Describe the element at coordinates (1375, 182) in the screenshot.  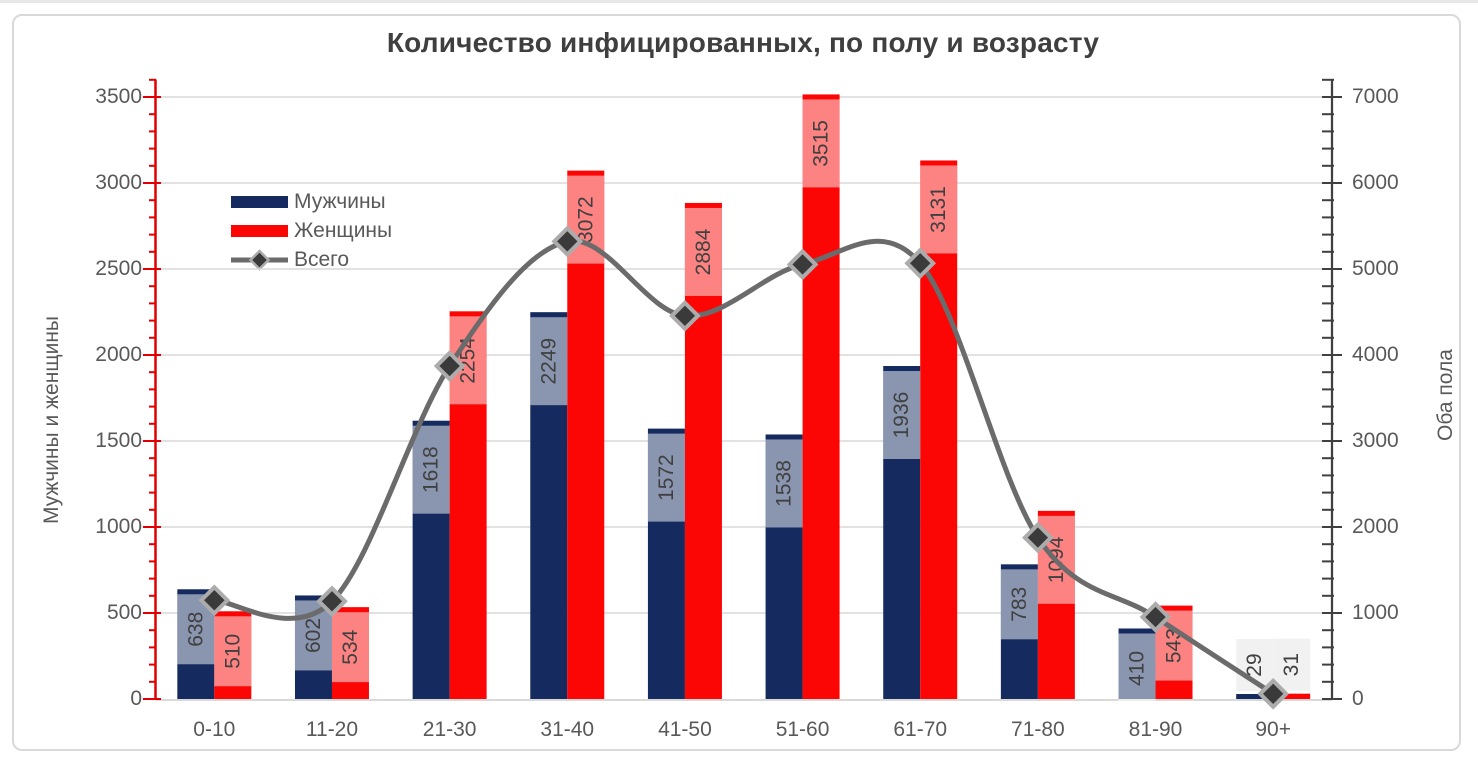
I see `right-axis-tick-label: 6000` at that location.